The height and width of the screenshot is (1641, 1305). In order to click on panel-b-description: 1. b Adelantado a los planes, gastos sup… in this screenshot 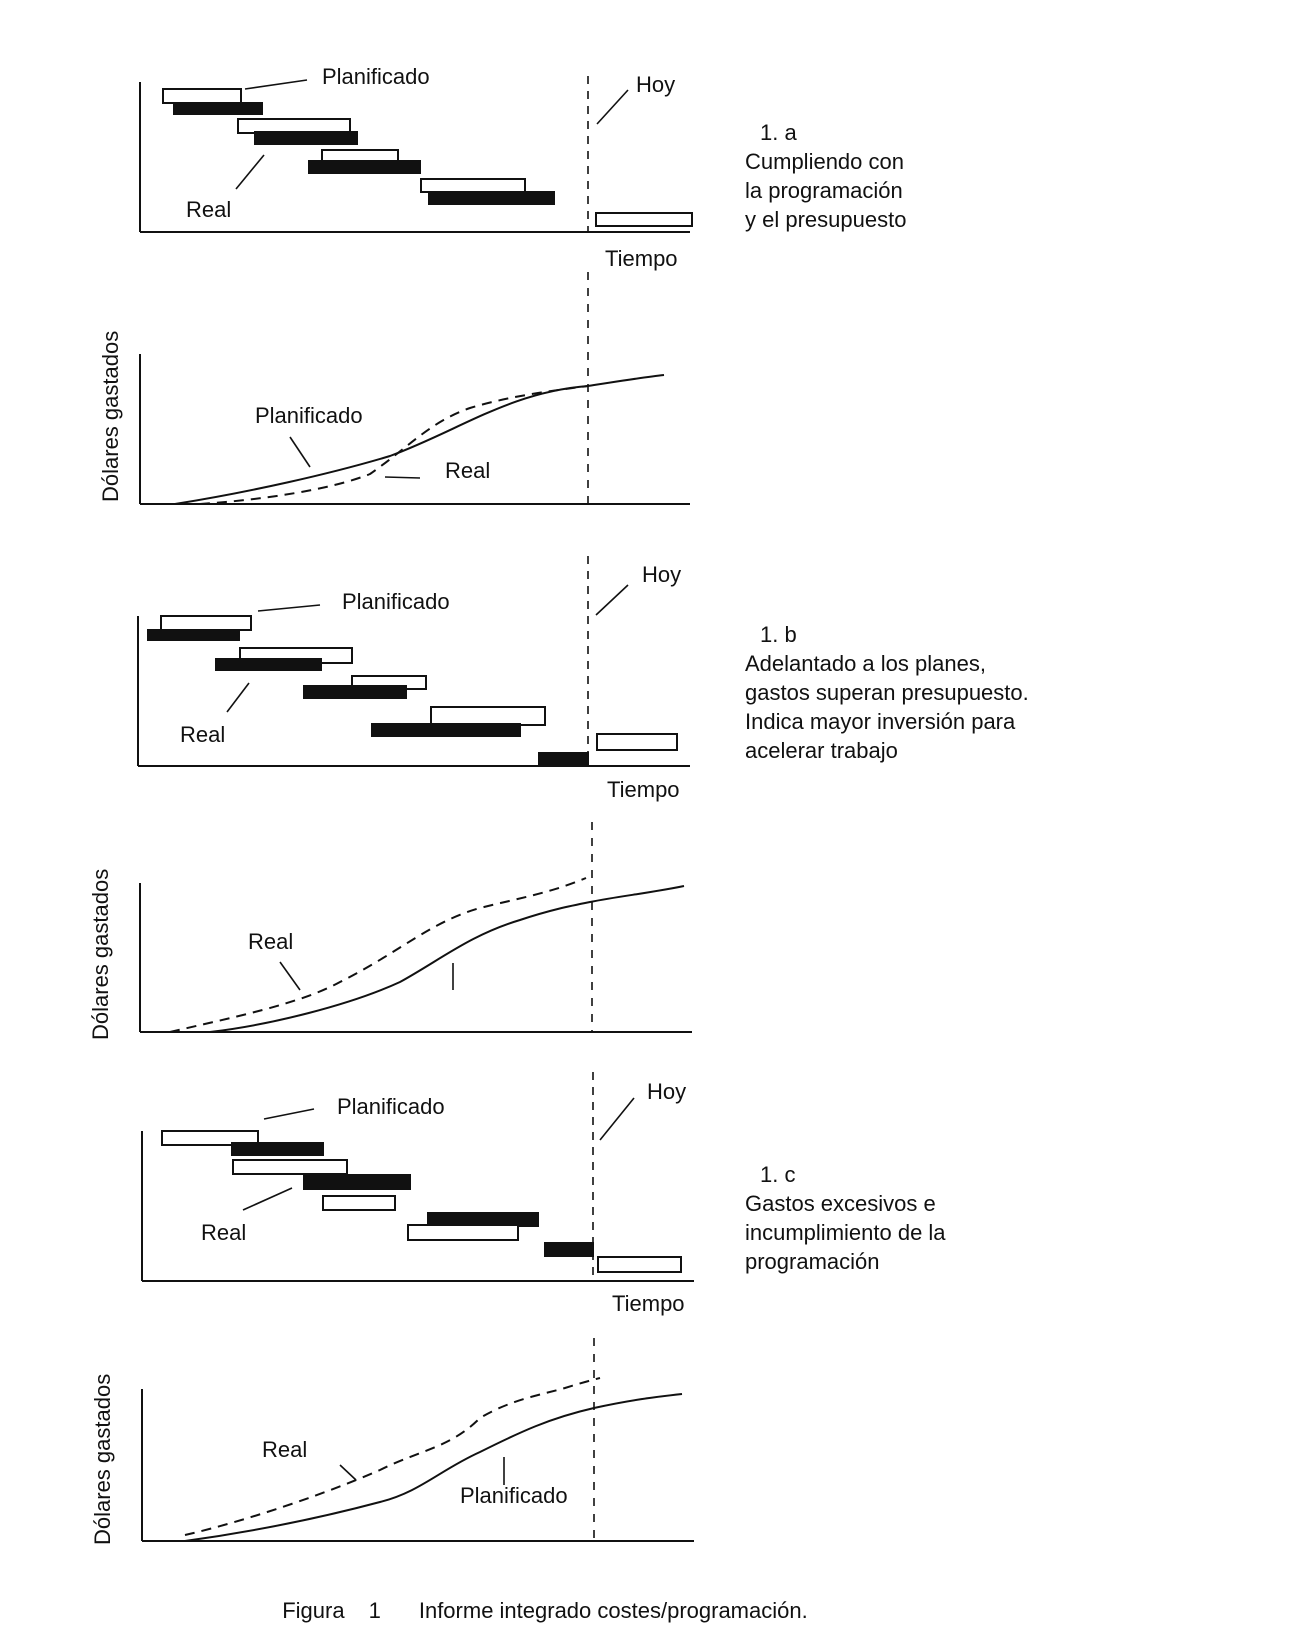, I will do `click(887, 692)`.